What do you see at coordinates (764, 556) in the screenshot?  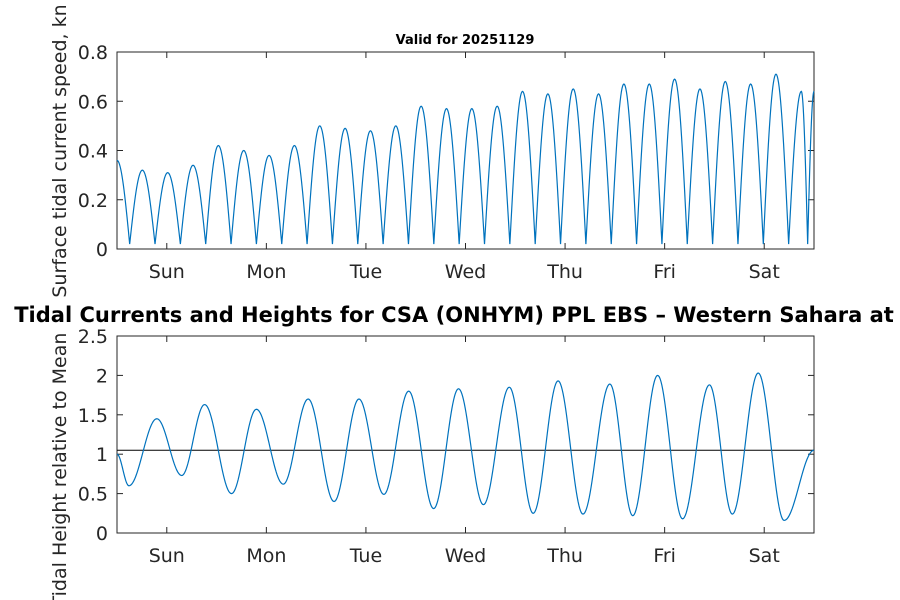 I see `bottom-x-tick-label: Sat` at bounding box center [764, 556].